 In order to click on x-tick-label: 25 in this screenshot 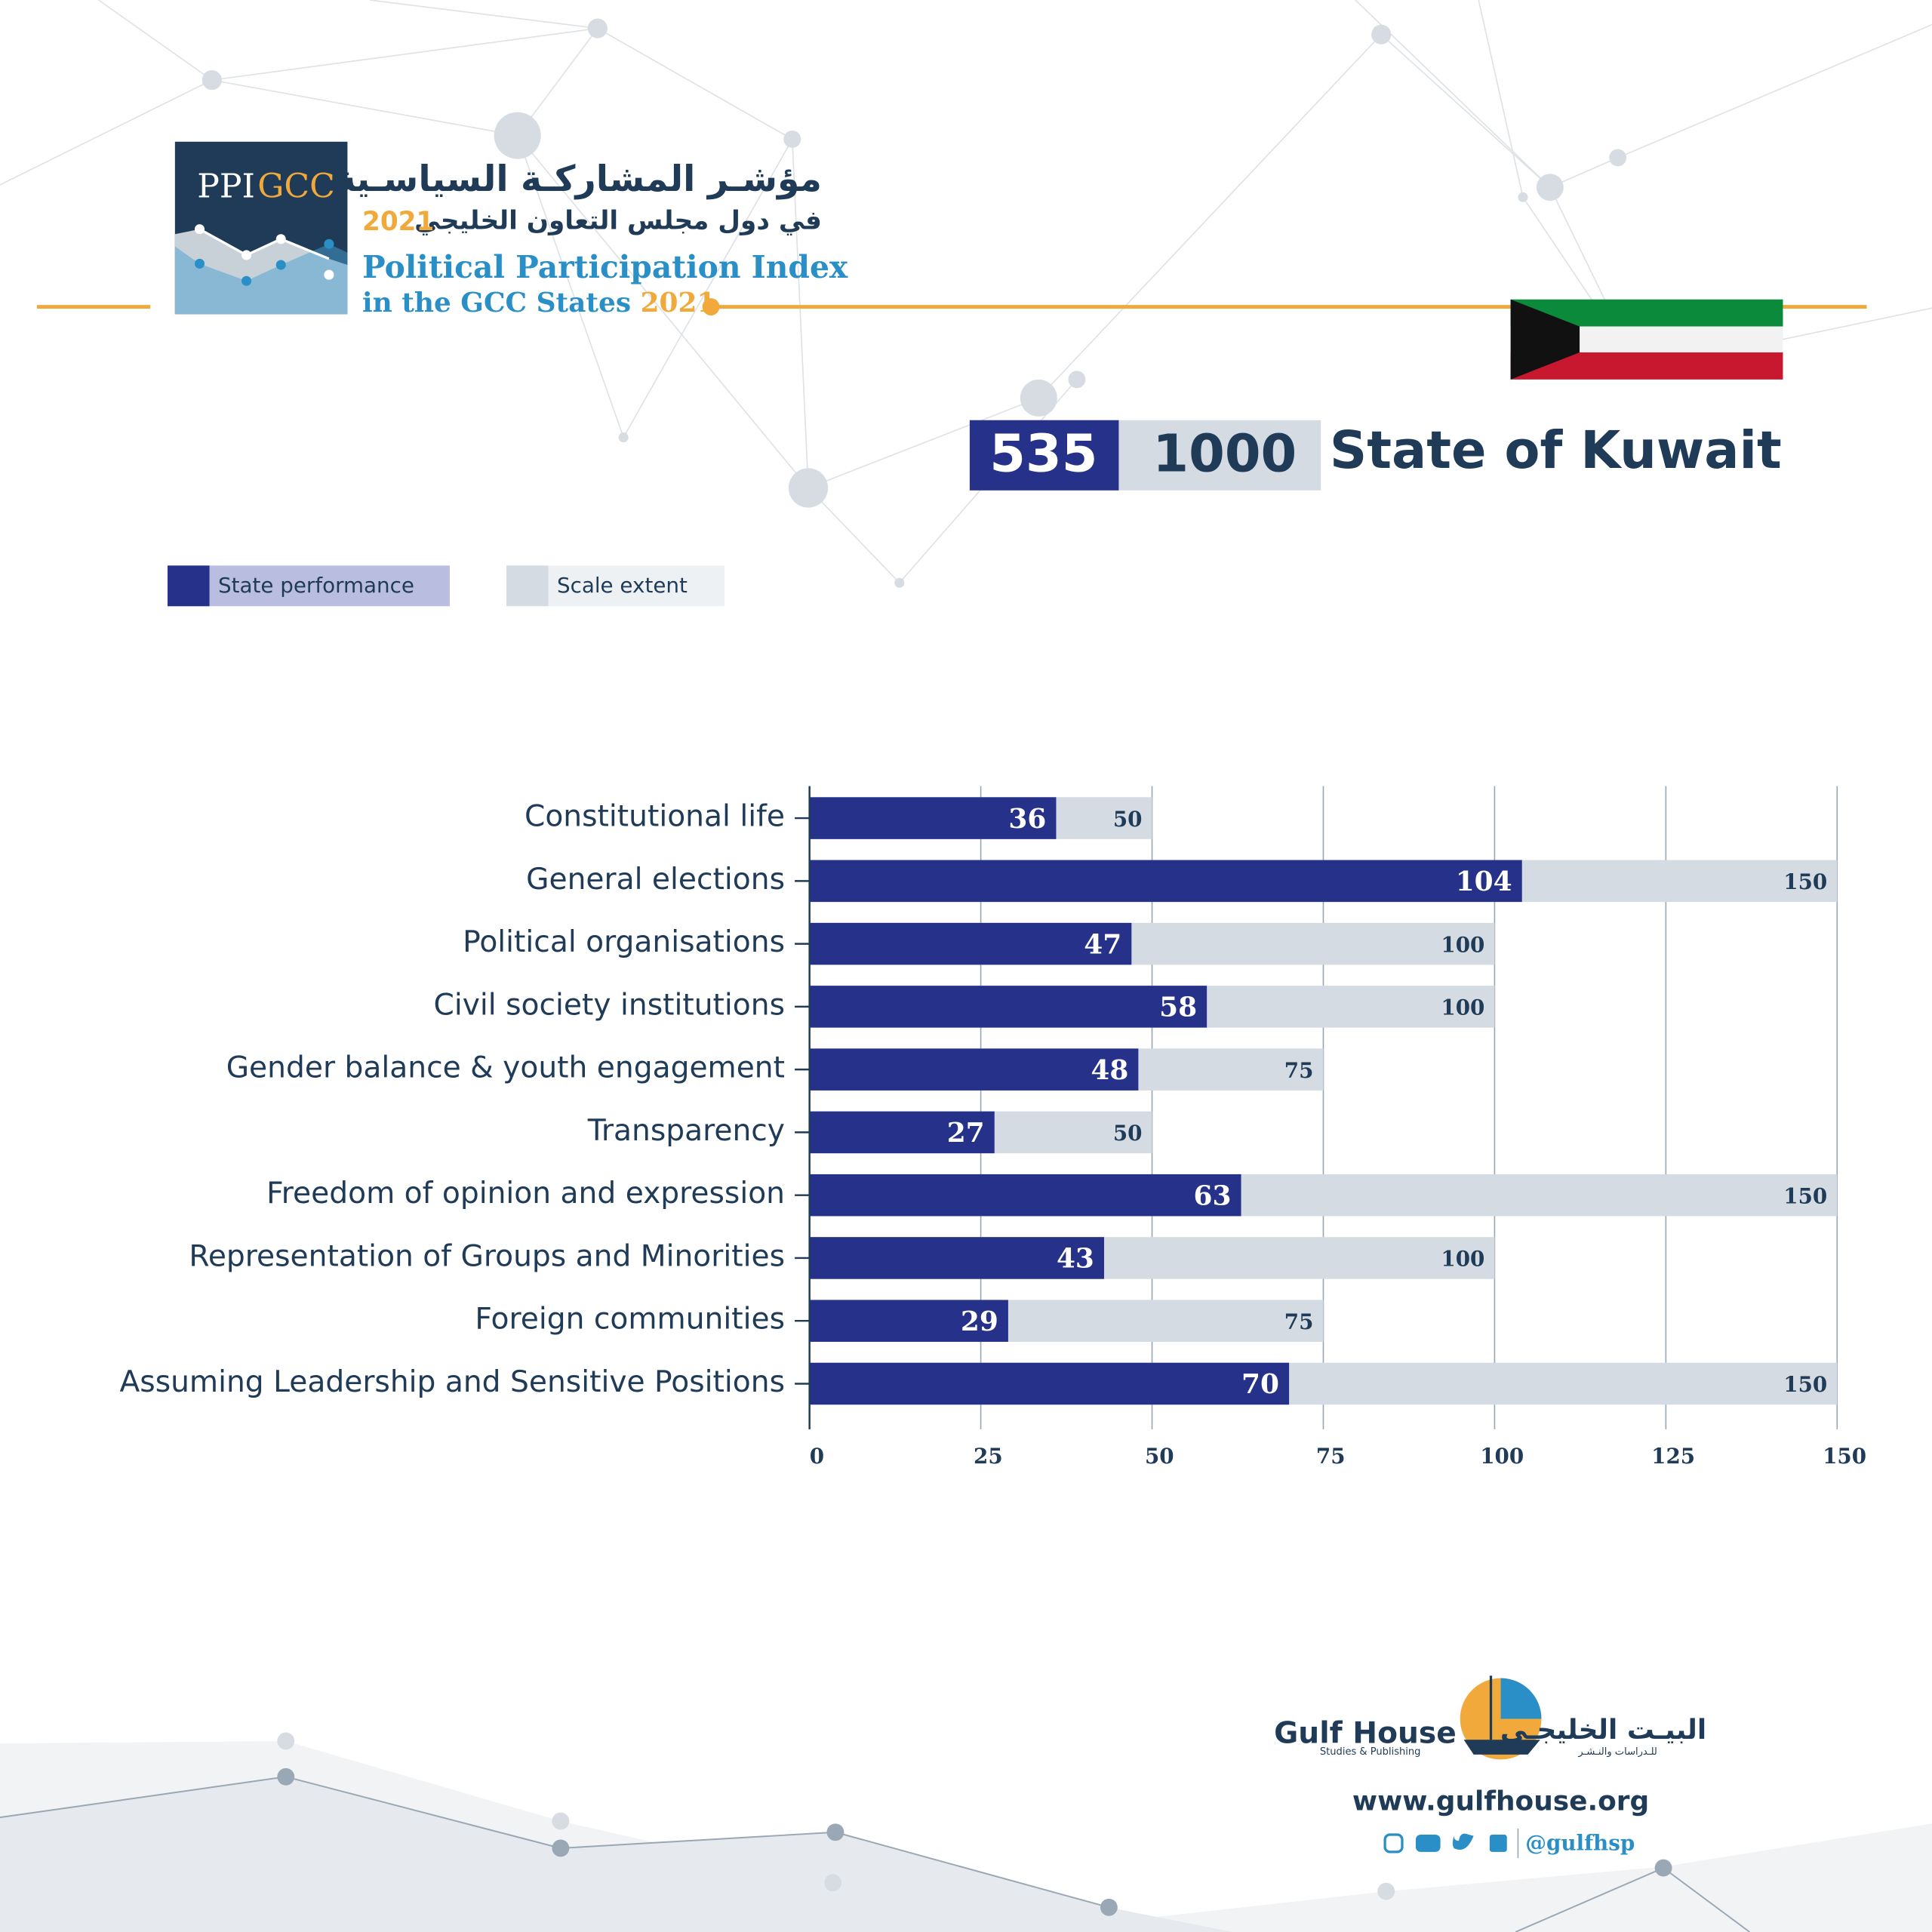, I will do `click(988, 1456)`.